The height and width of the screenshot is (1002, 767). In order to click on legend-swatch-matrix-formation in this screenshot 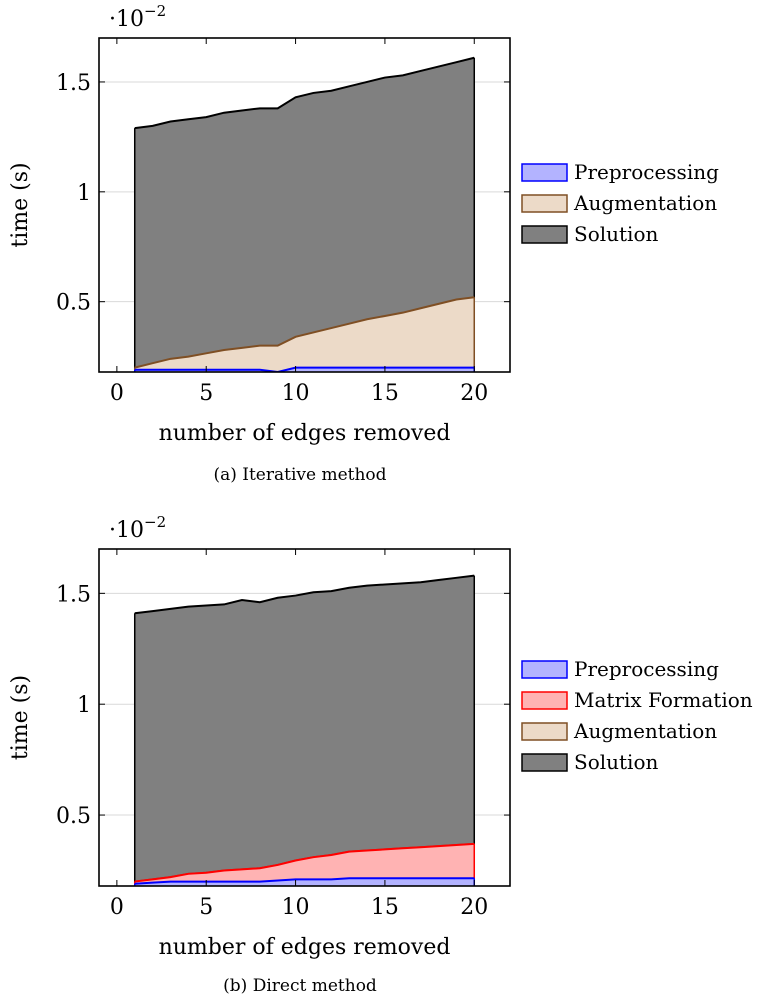, I will do `click(544, 700)`.